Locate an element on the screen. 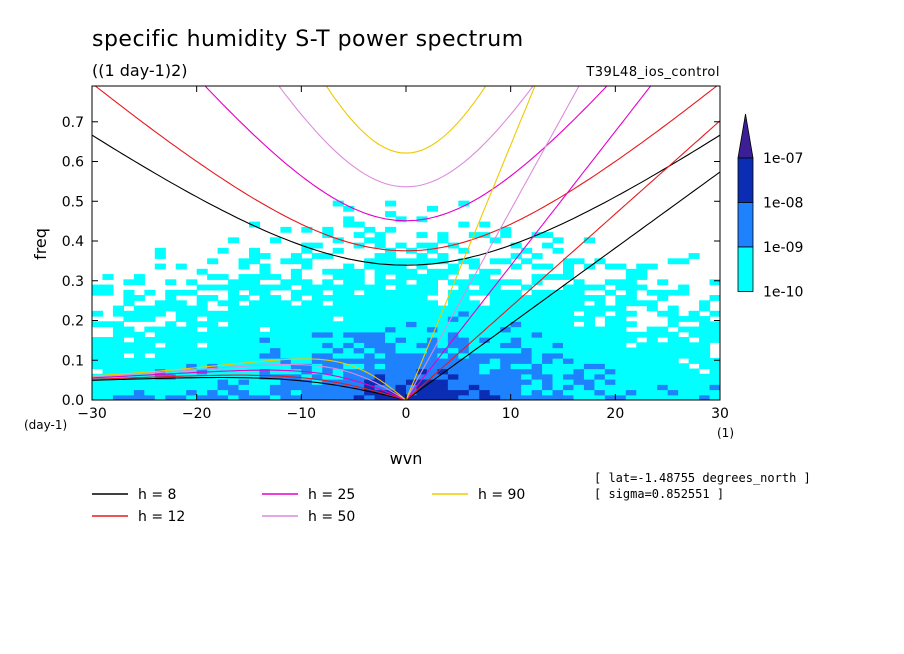 The width and height of the screenshot is (904, 654). y-tick-label: 0.0 is located at coordinates (73, 401).